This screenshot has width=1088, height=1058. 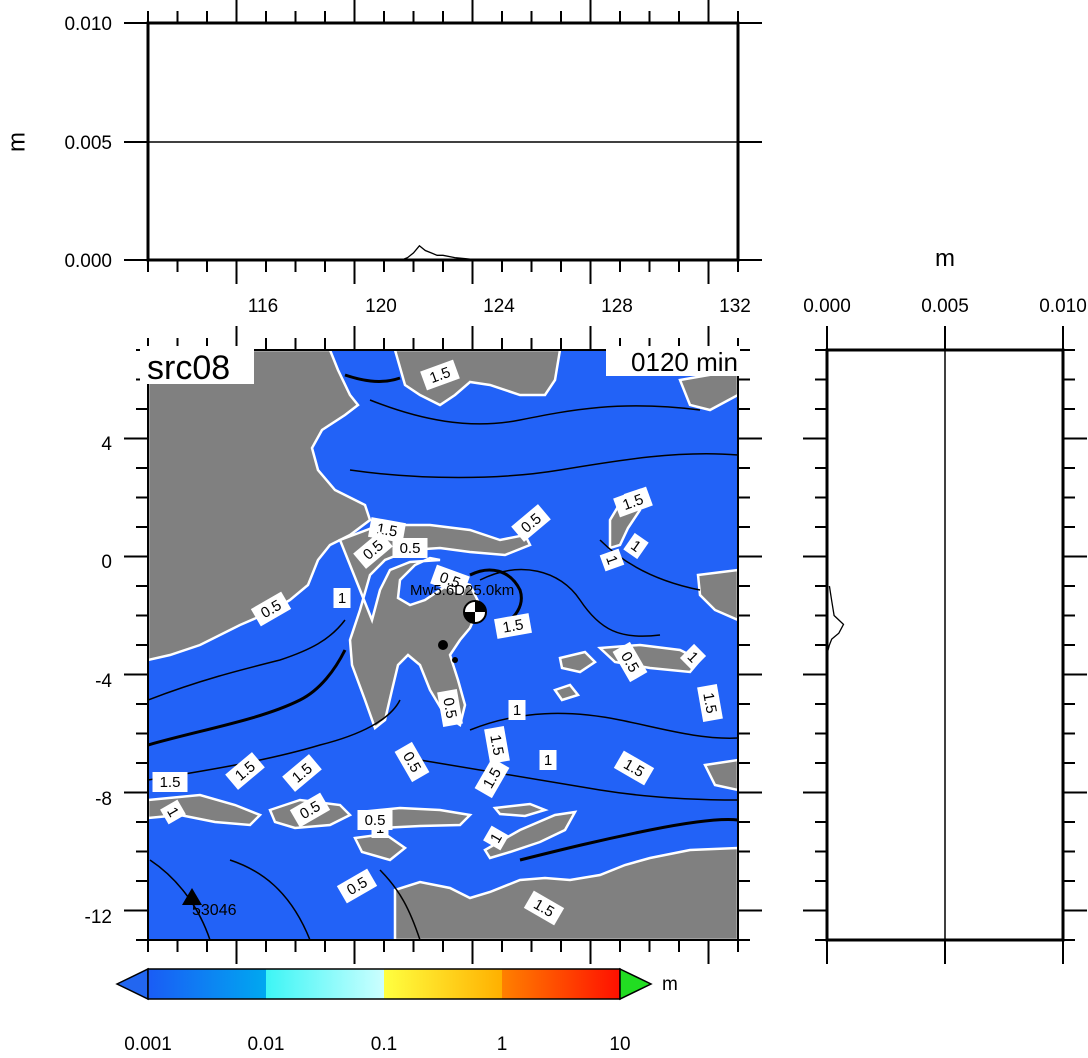 What do you see at coordinates (477, 378) in the screenshot?
I see `land-mindanao` at bounding box center [477, 378].